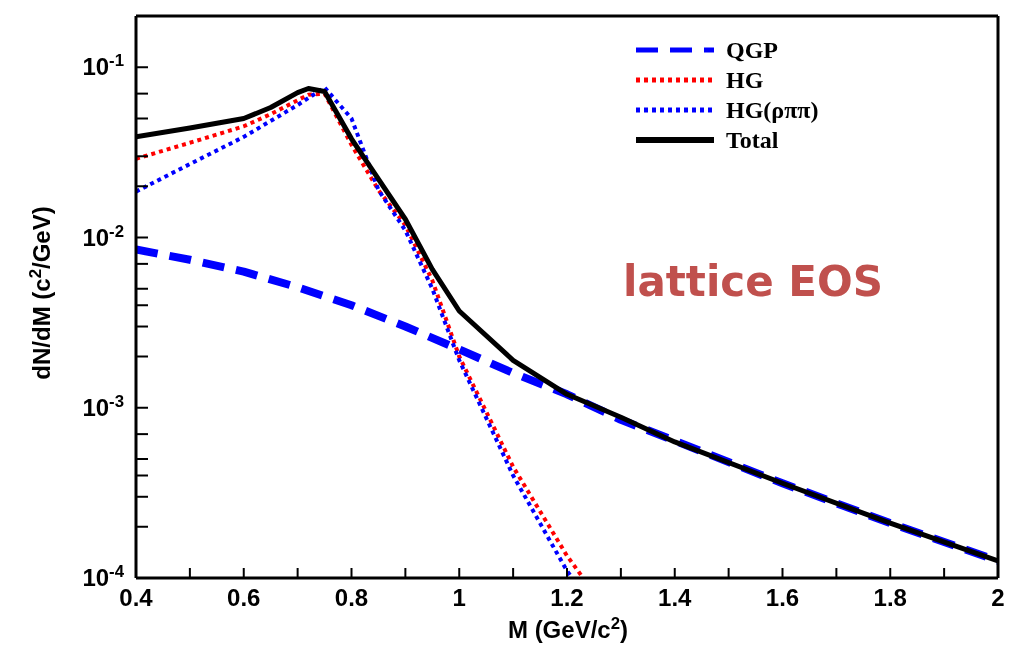  What do you see at coordinates (753, 281) in the screenshot?
I see `annotation: lattice EOS` at bounding box center [753, 281].